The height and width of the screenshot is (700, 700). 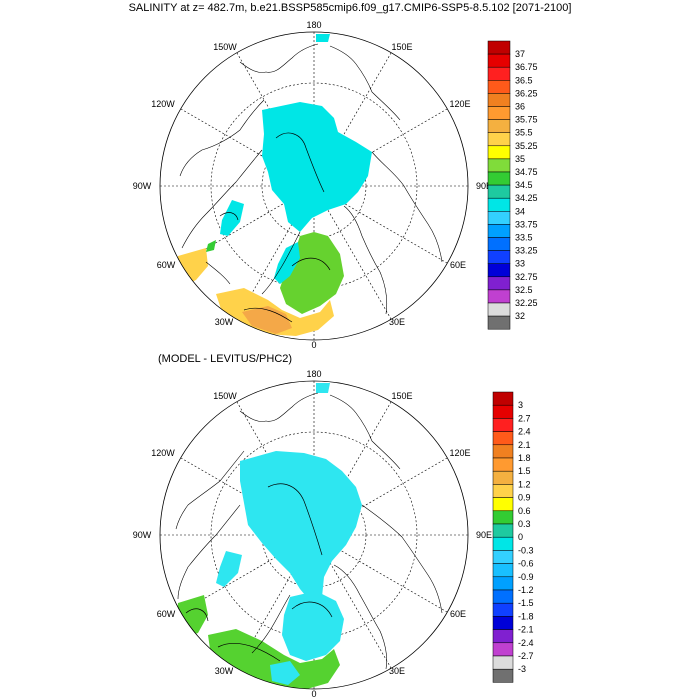 I want to click on lon-label-150w: 150W, so click(x=225, y=47).